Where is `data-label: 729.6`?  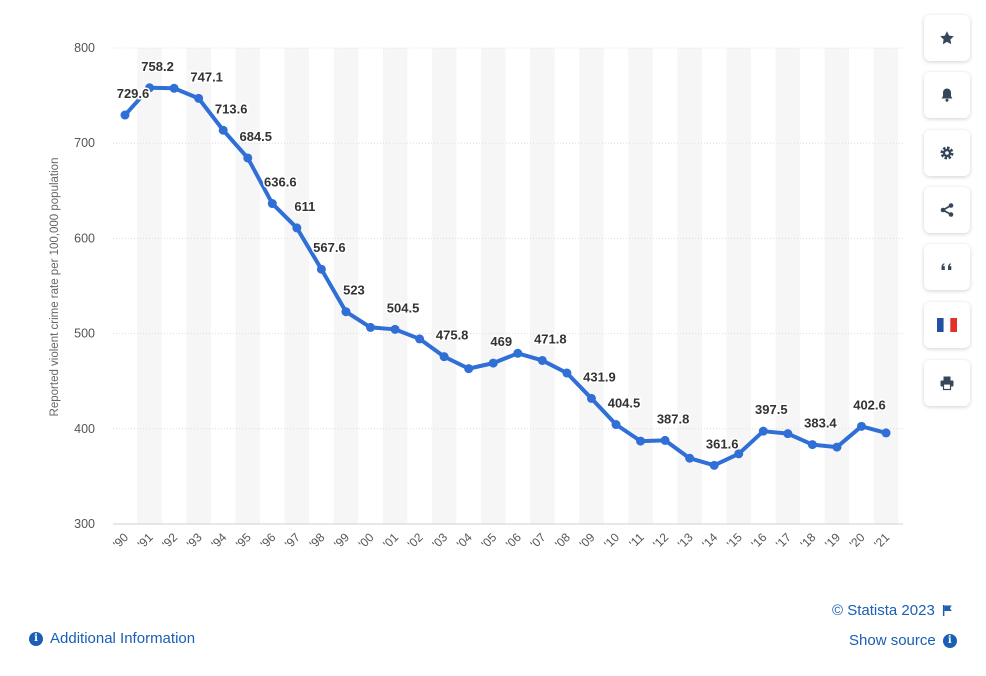 data-label: 729.6 is located at coordinates (133, 93).